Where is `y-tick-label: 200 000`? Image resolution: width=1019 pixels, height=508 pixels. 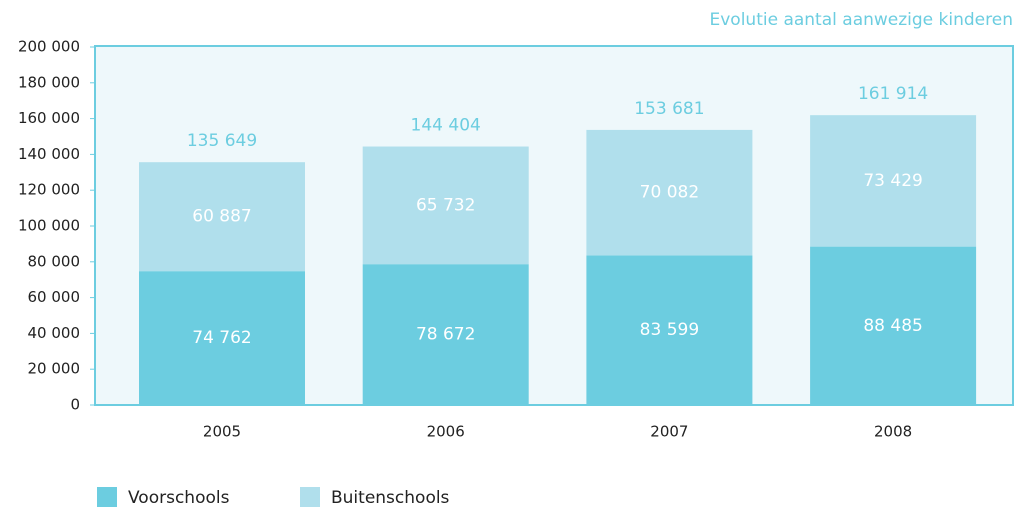 y-tick-label: 200 000 is located at coordinates (49, 47).